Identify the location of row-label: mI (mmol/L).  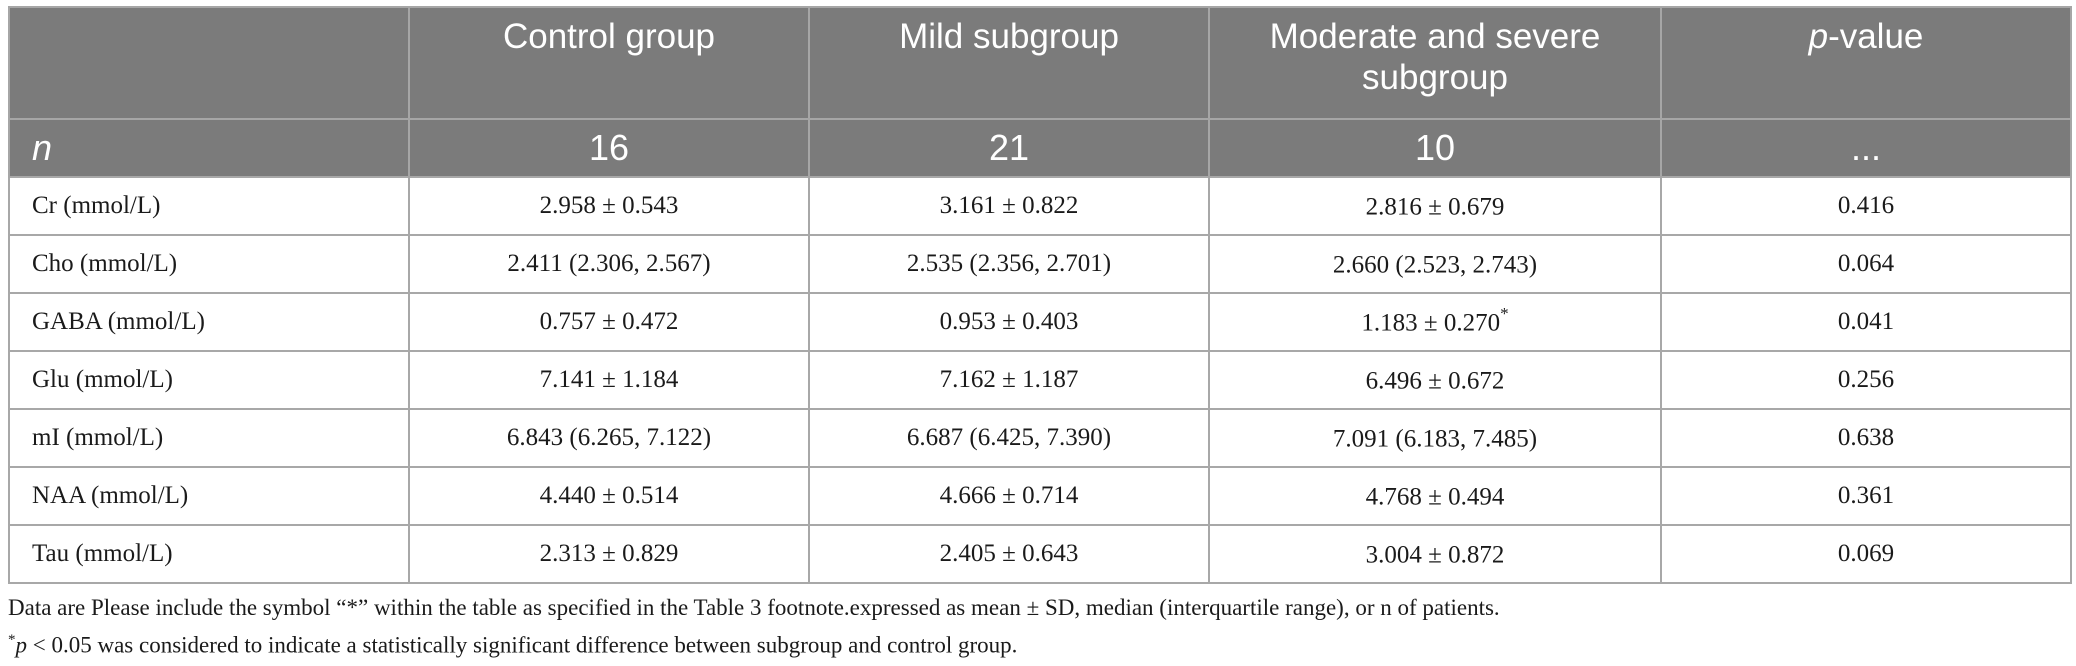
(209, 438).